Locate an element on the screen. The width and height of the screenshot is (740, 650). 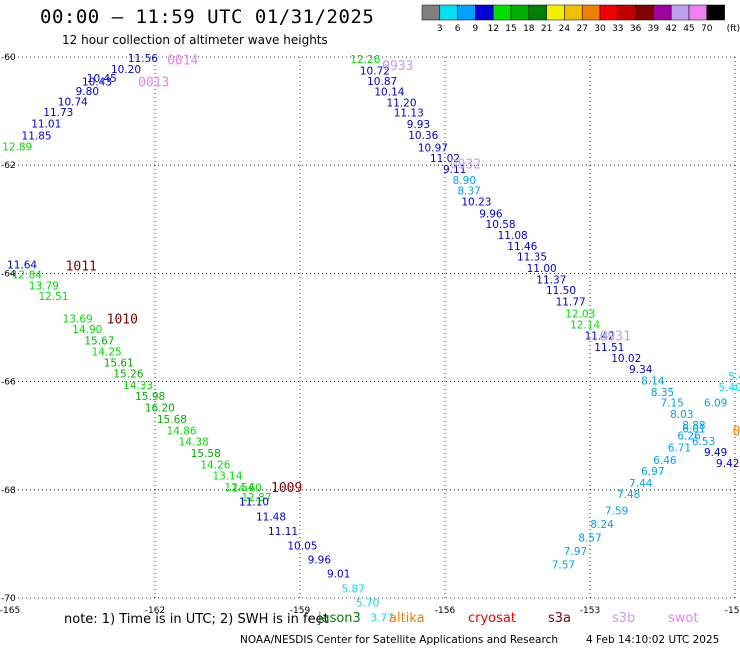
pass-label: 0014 is located at coordinates (182, 61).